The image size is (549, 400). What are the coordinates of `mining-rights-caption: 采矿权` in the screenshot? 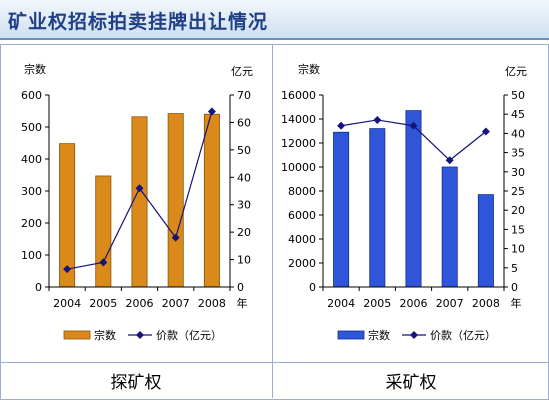 It's located at (411, 383).